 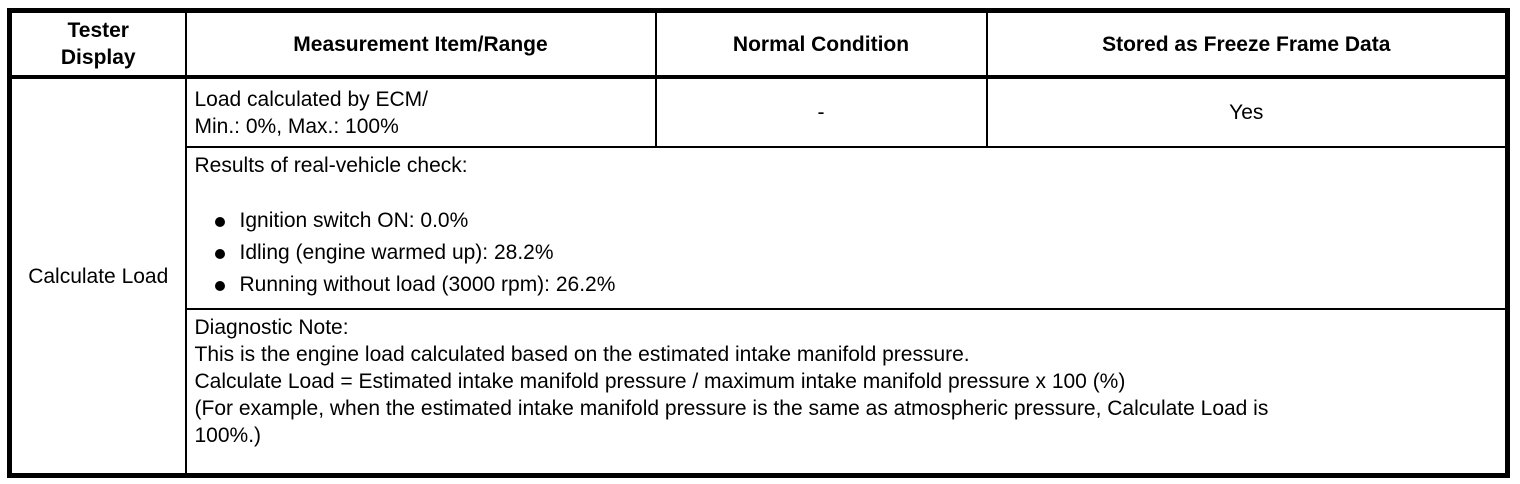 What do you see at coordinates (856, 221) in the screenshot?
I see `list-item: Ignition switch ON: 0.0%` at bounding box center [856, 221].